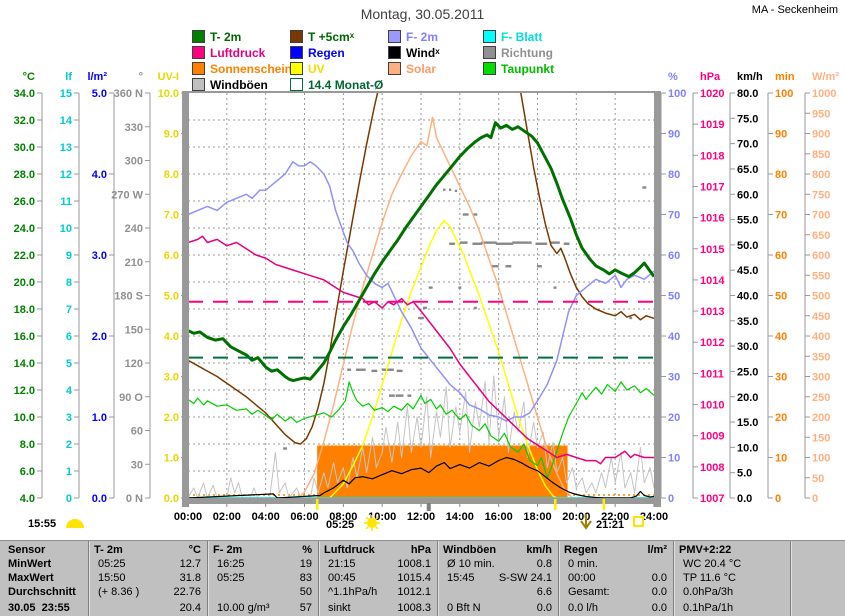 The width and height of the screenshot is (845, 616). I want to click on axis-tick-label-lf: 6, so click(69, 337).